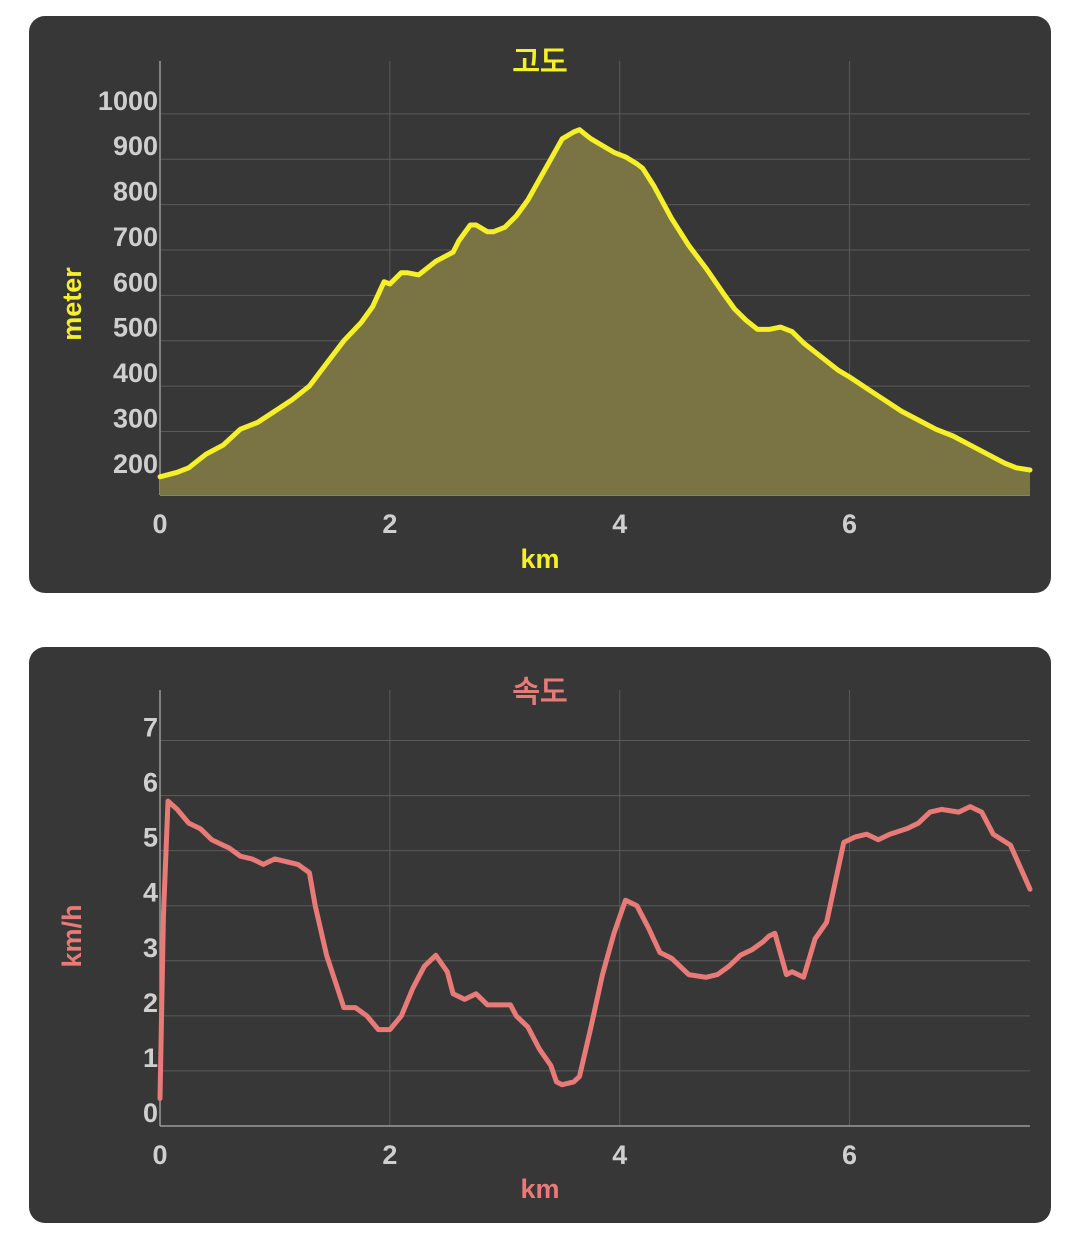  I want to click on elev-y-tick-label: 700, so click(135, 237).